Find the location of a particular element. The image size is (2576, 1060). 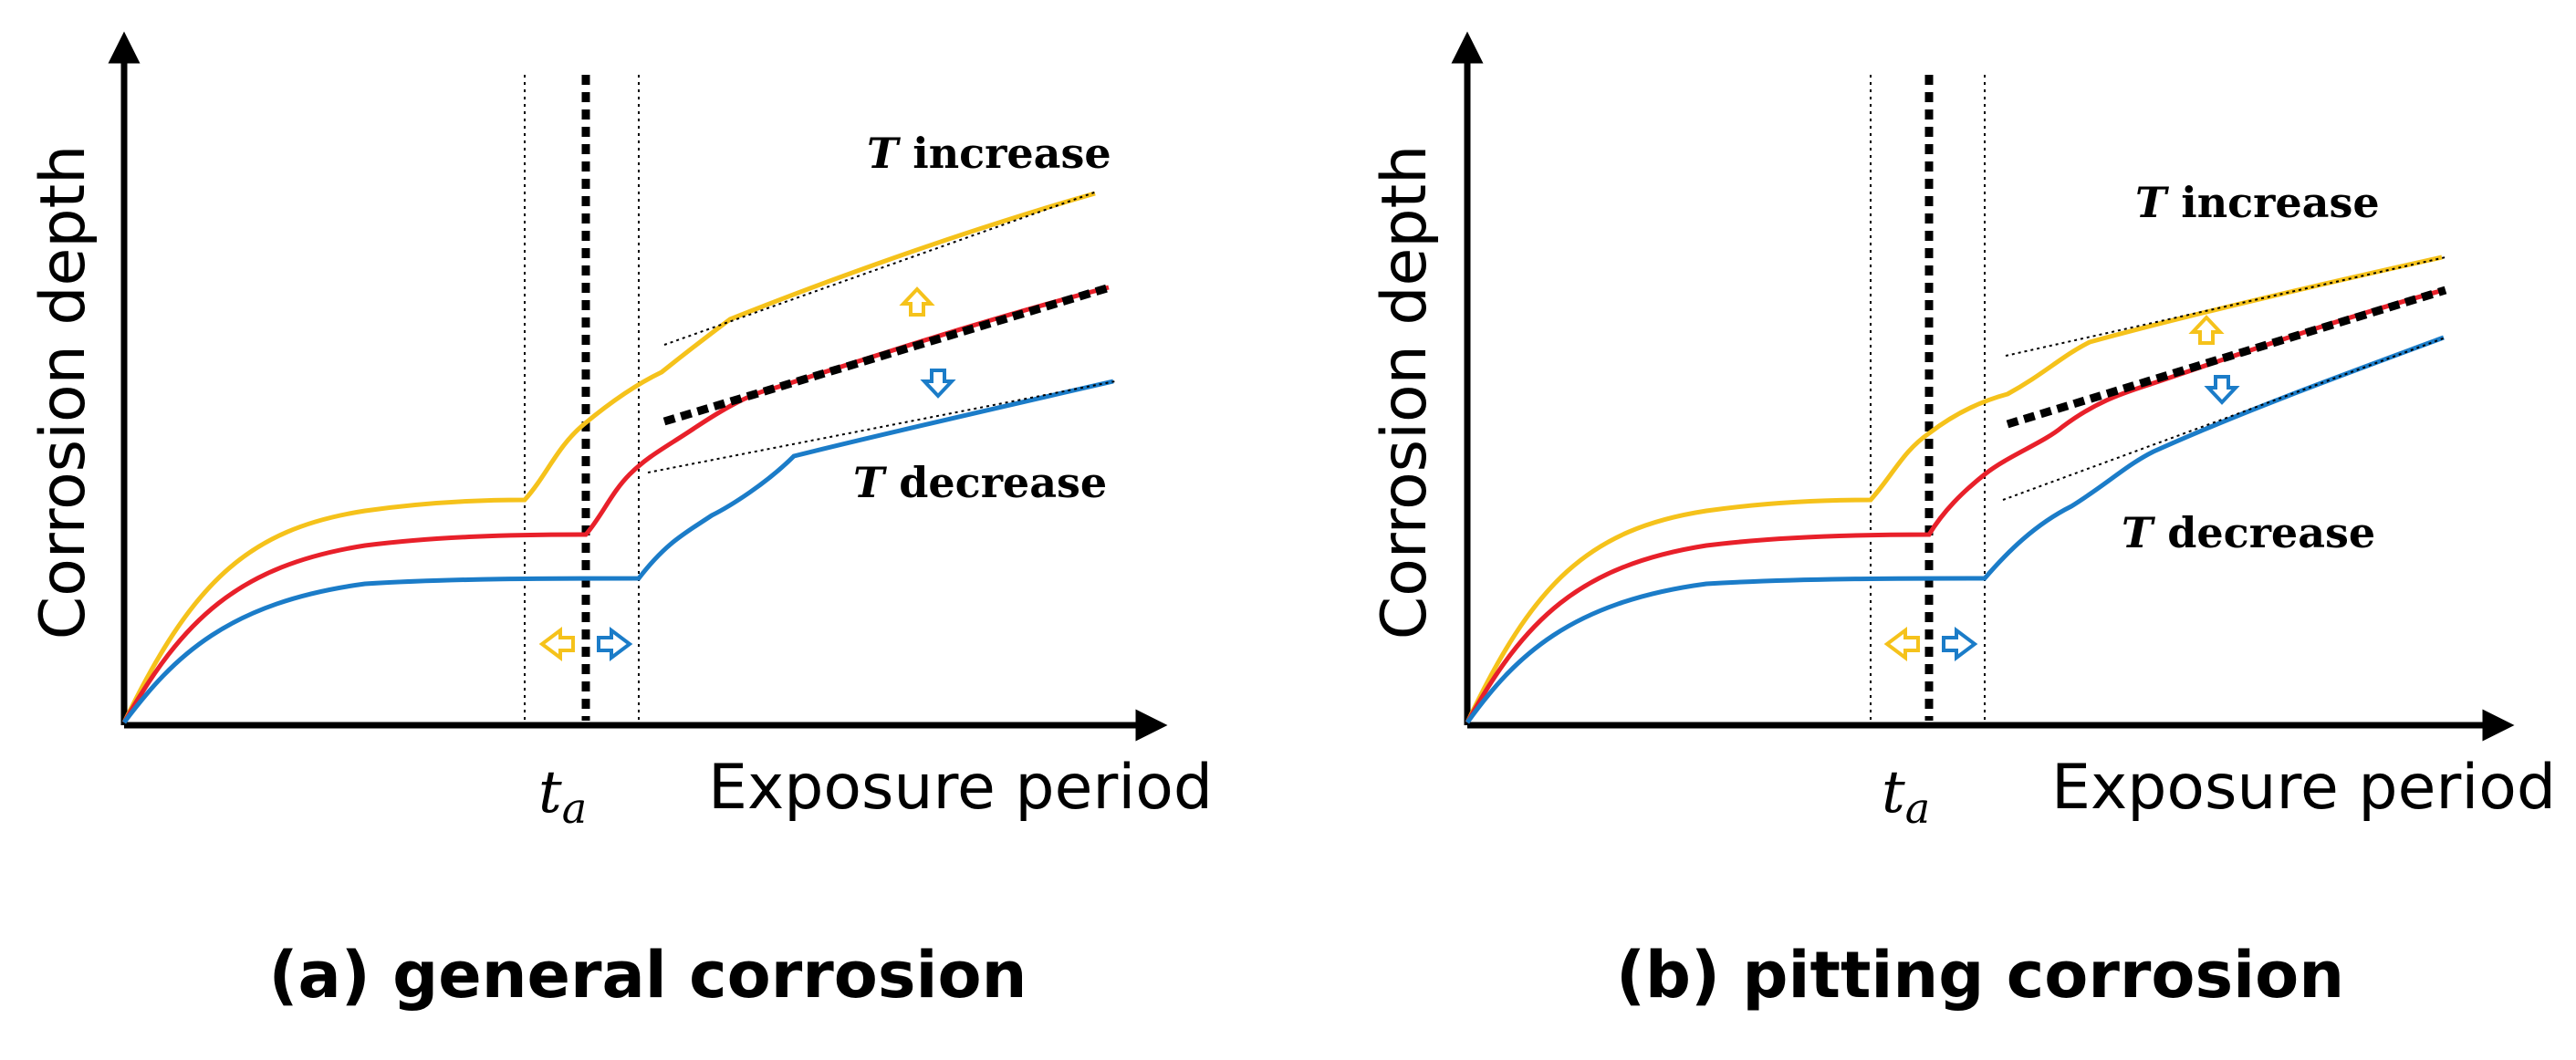

panel-a-caption: (a) general corrosion is located at coordinates (648, 975).